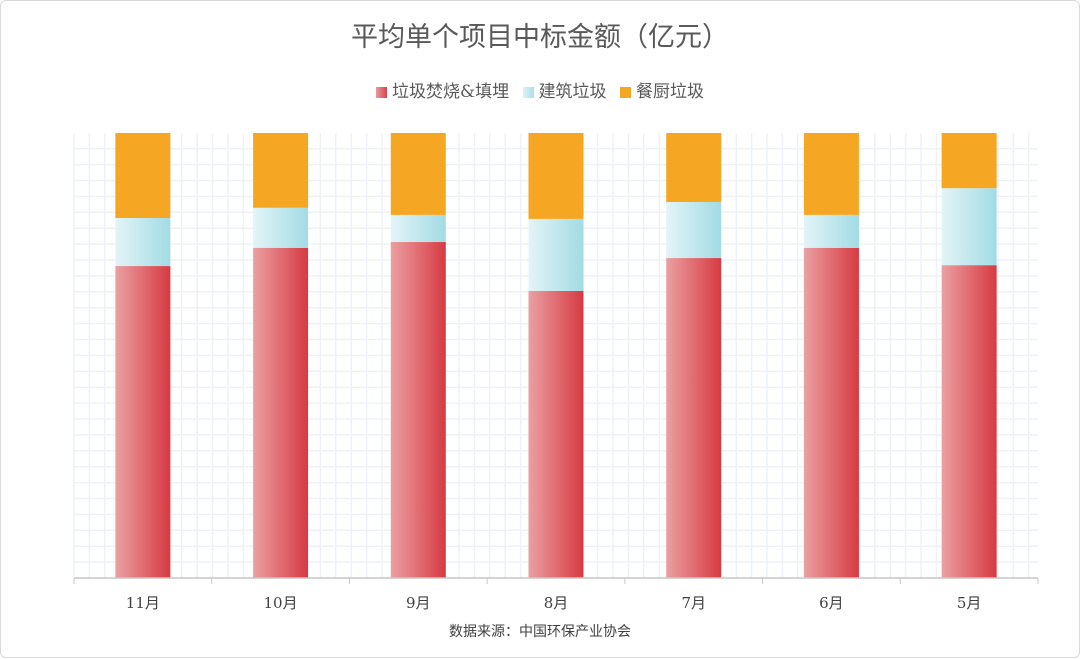 This screenshot has height=659, width=1080. Describe the element at coordinates (694, 167) in the screenshot. I see `bar-7月-餐厨垃圾` at that location.